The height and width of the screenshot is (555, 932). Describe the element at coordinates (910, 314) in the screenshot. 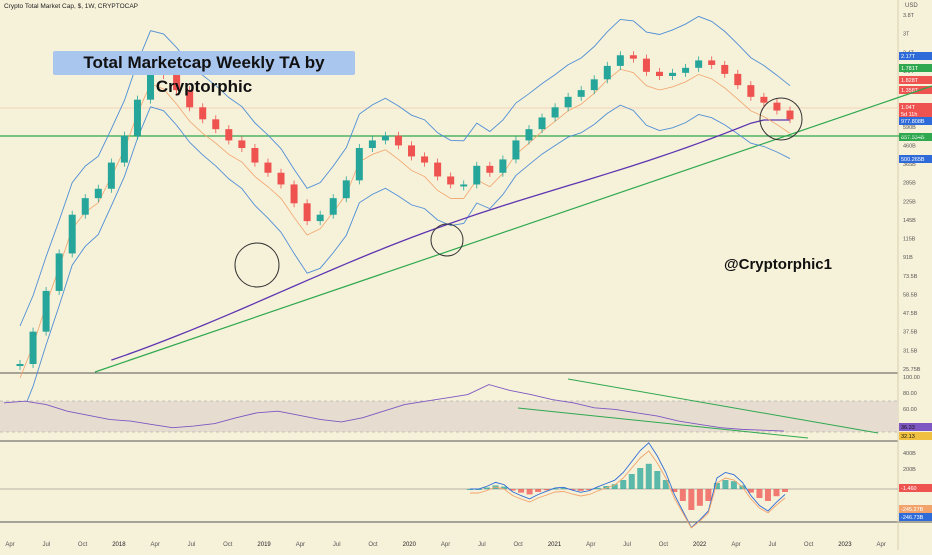

I see `y-tick-label: 47.5B` at that location.